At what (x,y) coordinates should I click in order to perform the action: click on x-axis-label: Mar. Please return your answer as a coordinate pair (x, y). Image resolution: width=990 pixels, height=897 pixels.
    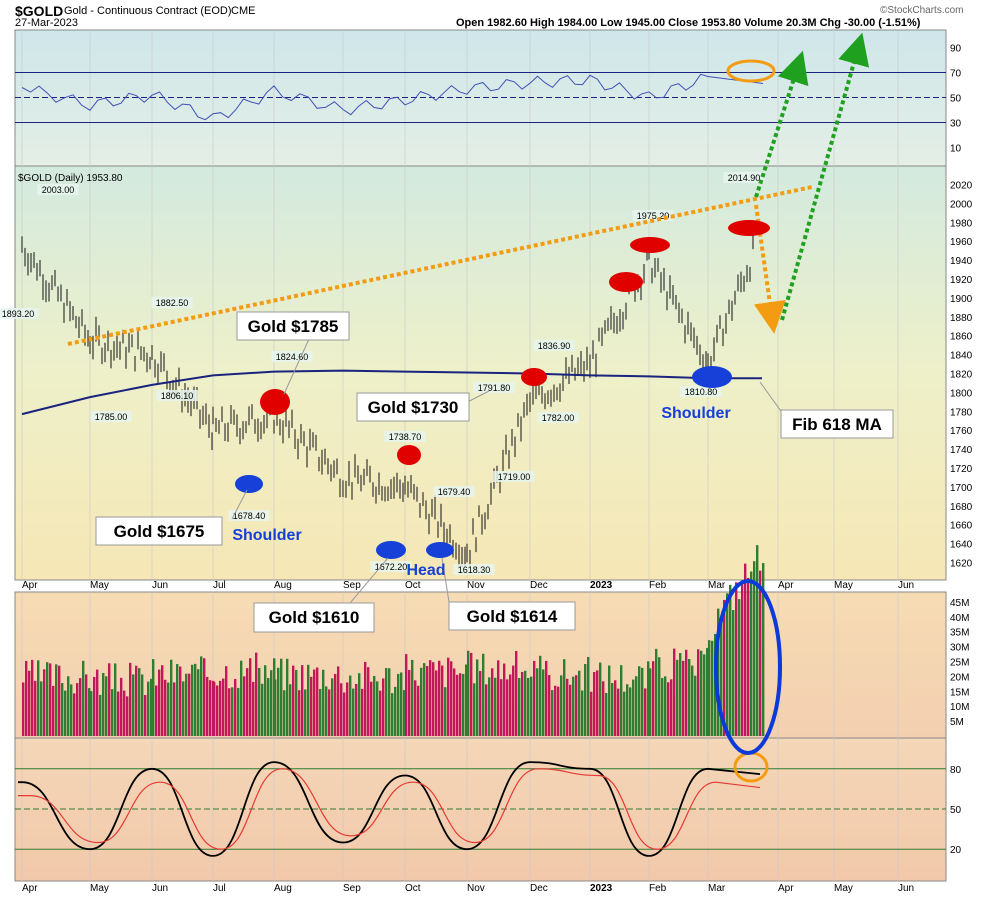
    Looking at the image, I should click on (717, 585).